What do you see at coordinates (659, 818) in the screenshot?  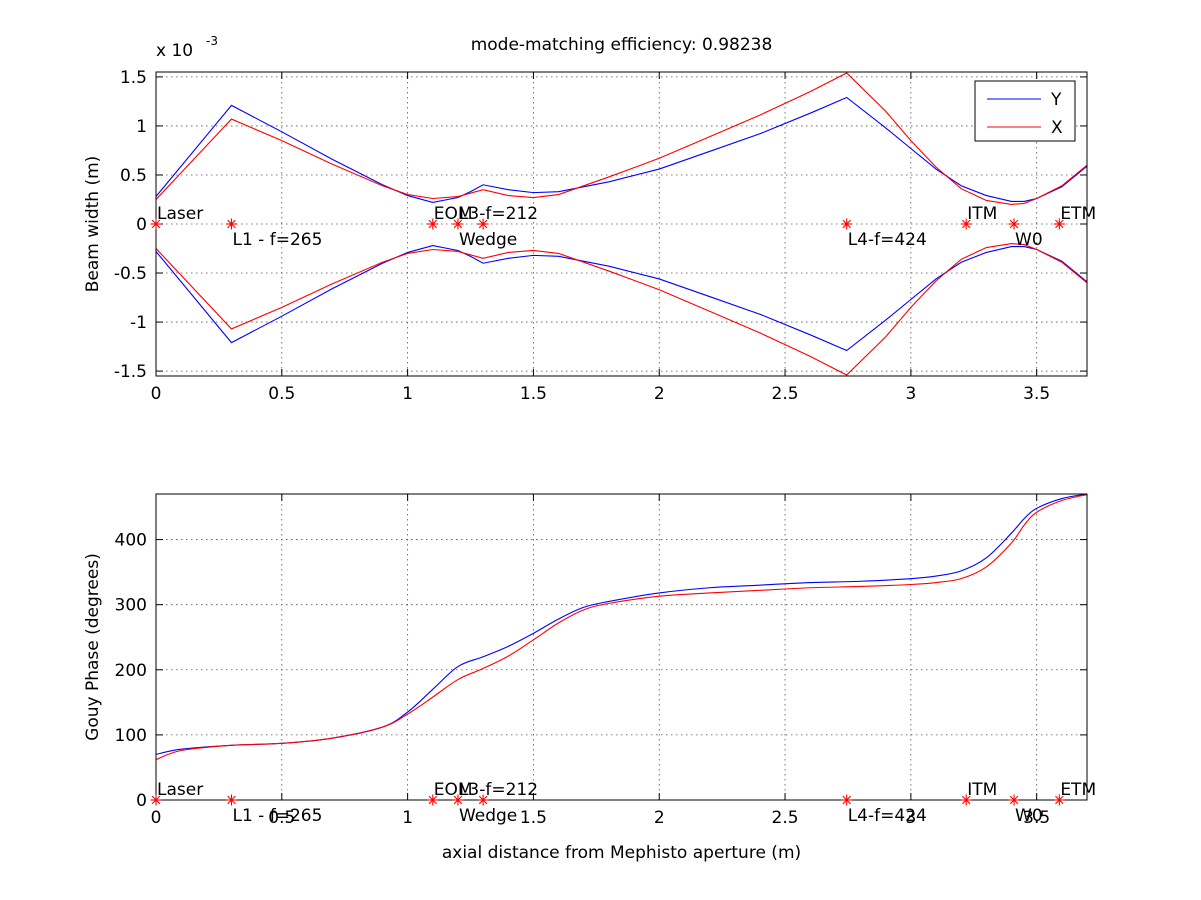 I see `gouy-phase-x-tick-label: 2` at bounding box center [659, 818].